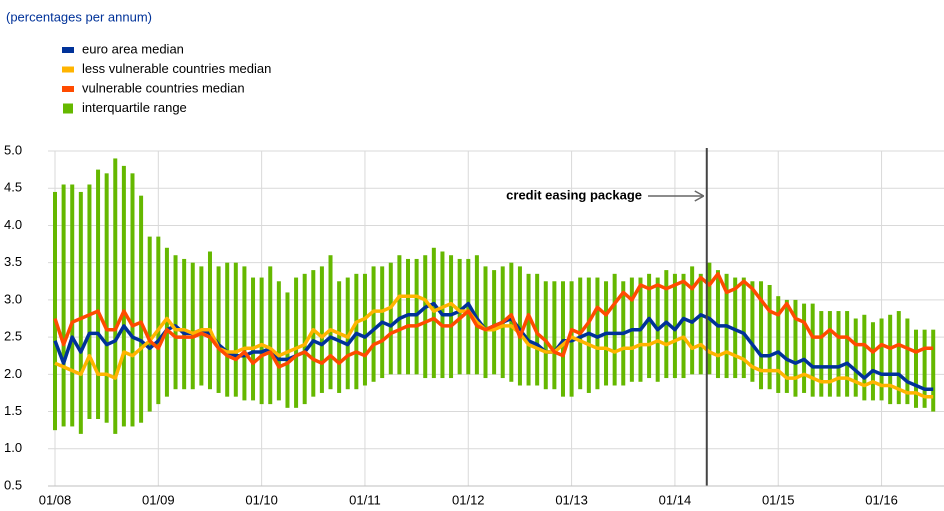  I want to click on y-tick-label: 2.5, so click(13, 336).